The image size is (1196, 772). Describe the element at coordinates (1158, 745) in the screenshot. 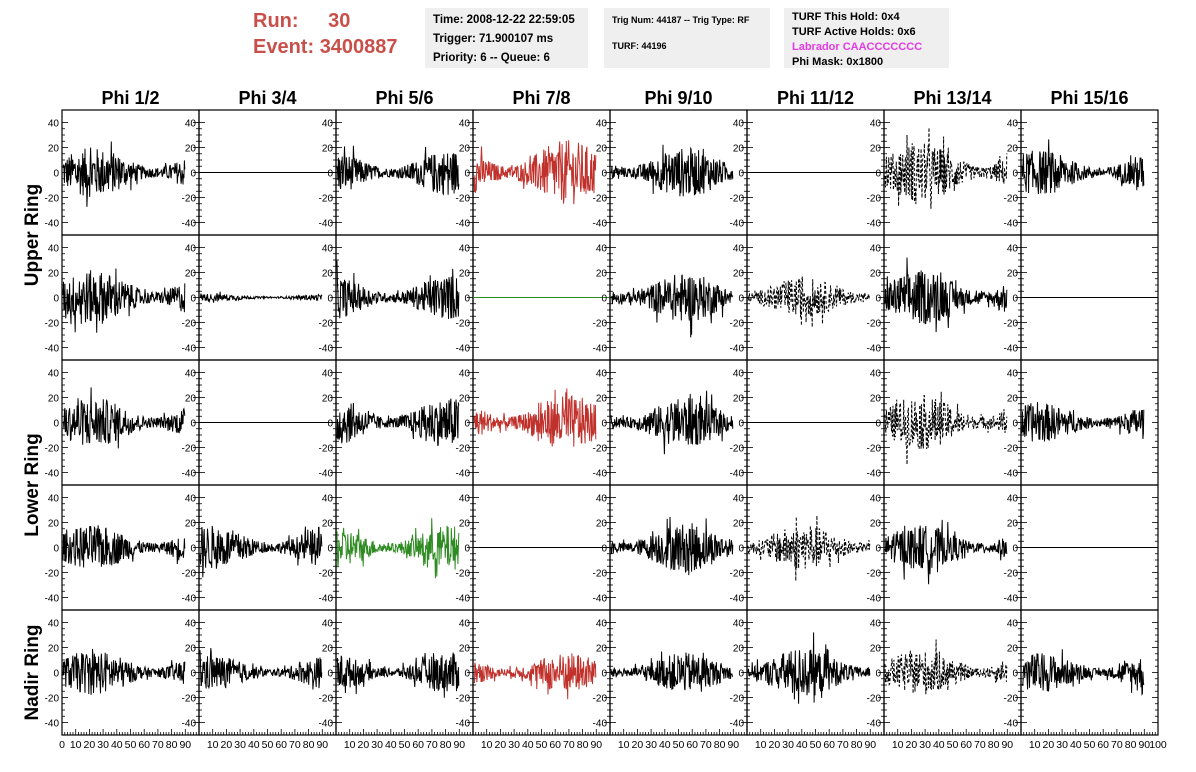

I see `x-tick-label: 100` at that location.